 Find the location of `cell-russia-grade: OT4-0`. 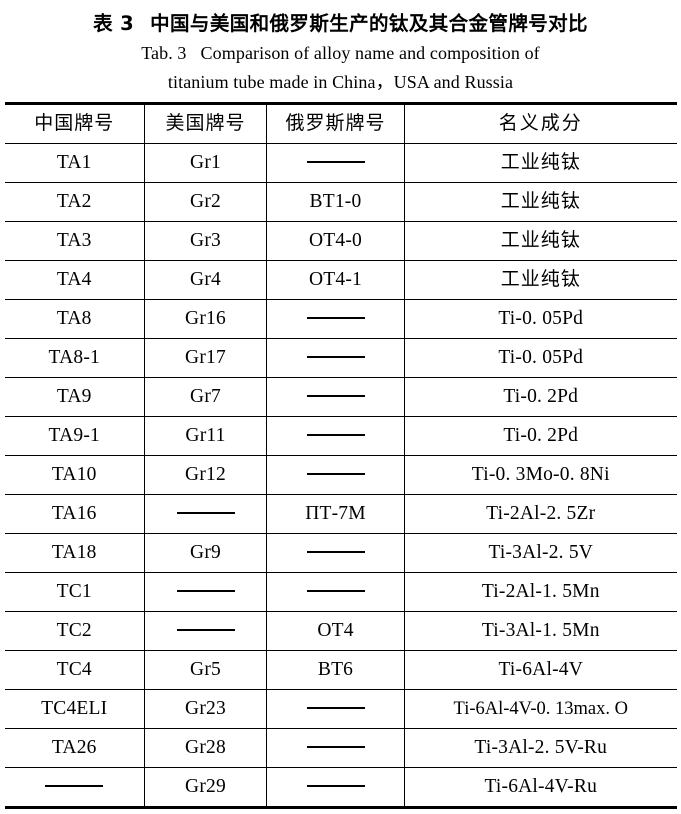

cell-russia-grade: OT4-0 is located at coordinates (335, 241).